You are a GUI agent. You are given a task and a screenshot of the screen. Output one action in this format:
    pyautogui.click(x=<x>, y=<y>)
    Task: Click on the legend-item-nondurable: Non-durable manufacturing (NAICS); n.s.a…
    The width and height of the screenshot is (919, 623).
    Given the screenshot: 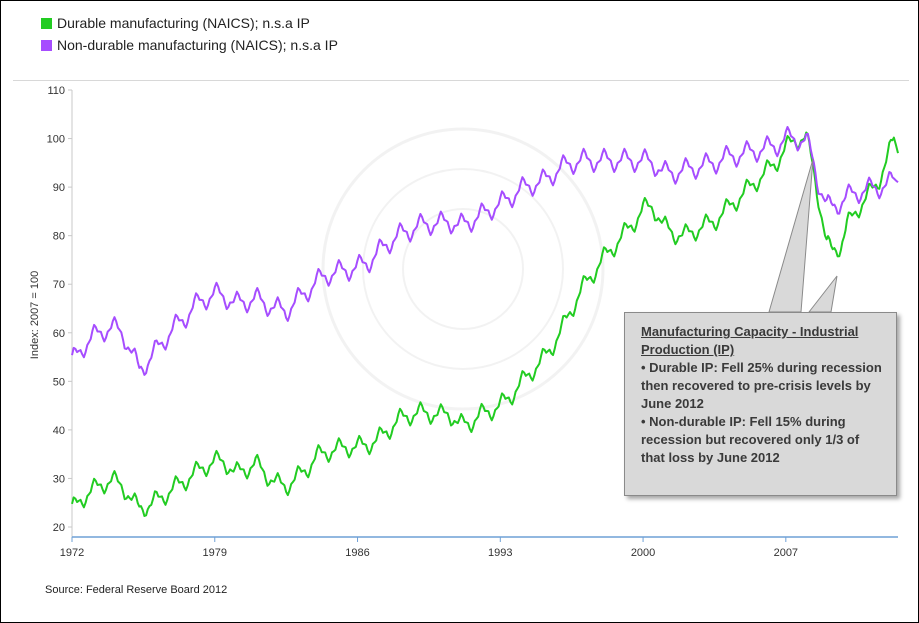 What is the action you would take?
    pyautogui.click(x=189, y=45)
    